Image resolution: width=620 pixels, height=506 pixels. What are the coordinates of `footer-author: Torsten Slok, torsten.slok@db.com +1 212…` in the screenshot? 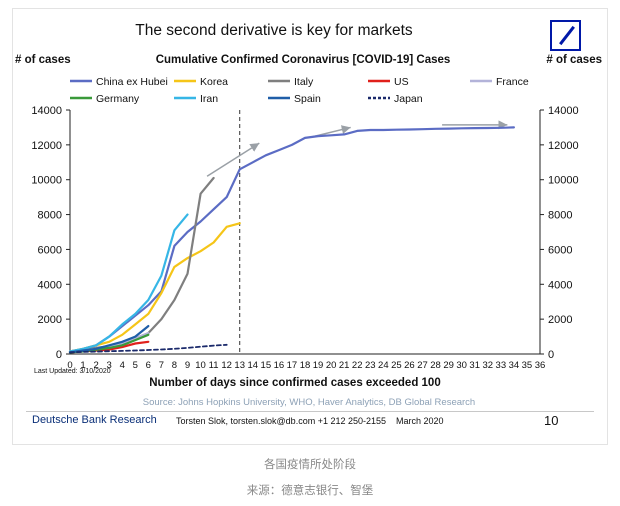 It's located at (281, 421).